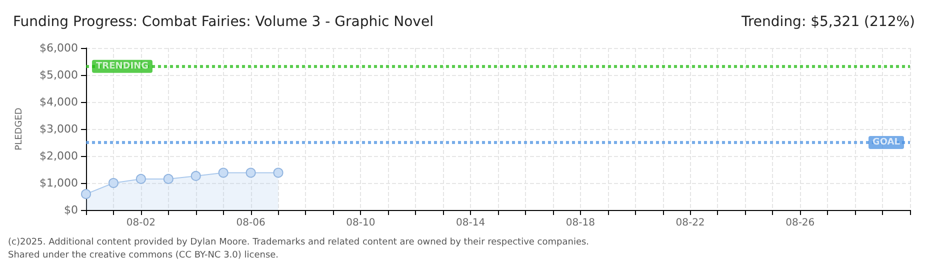 This screenshot has height=270, width=940. What do you see at coordinates (580, 223) in the screenshot?
I see `x-tick-label: 08-18` at bounding box center [580, 223].